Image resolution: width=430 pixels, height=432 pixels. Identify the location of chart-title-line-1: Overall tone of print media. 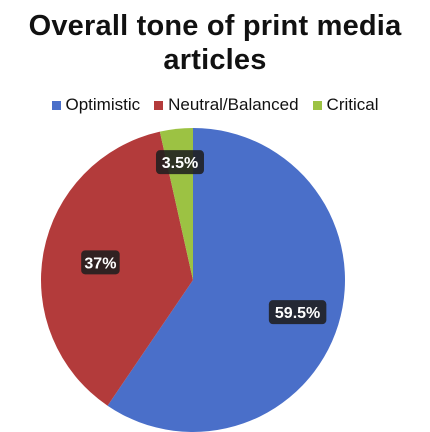
(215, 26).